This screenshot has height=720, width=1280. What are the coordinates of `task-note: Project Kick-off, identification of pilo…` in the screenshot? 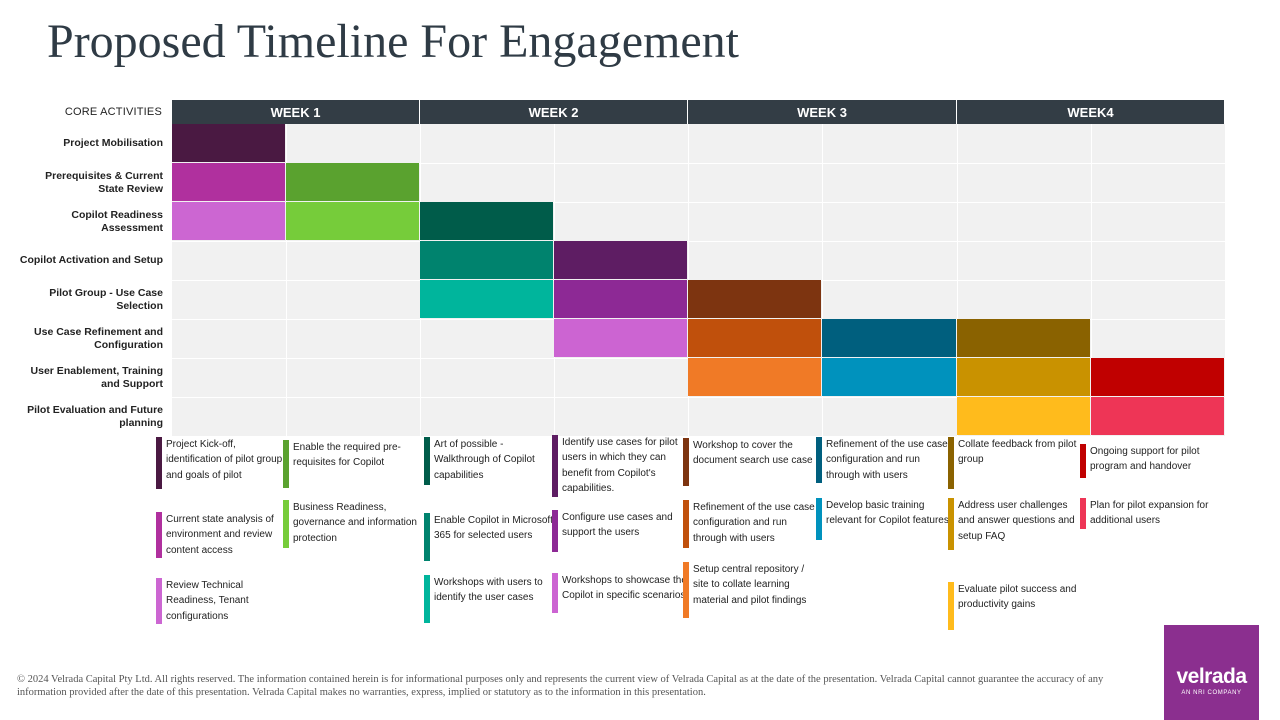 It's located at (223, 463).